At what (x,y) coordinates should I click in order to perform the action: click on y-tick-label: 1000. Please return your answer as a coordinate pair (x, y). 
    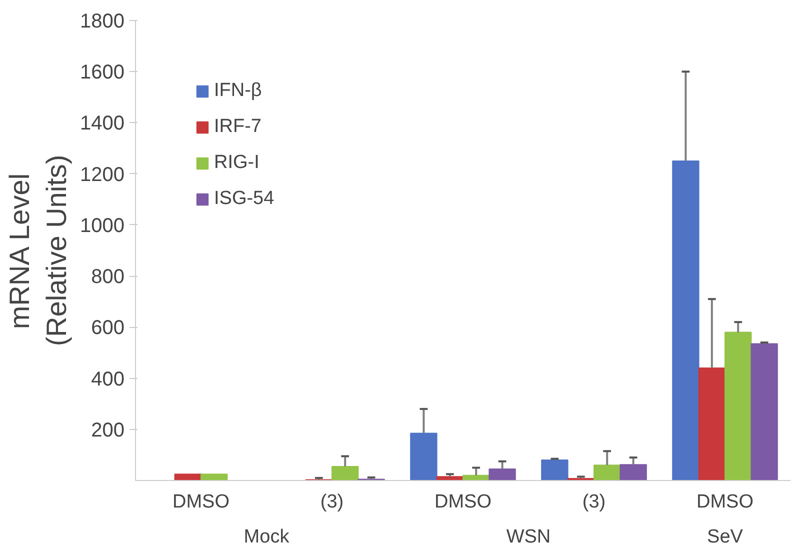
    Looking at the image, I should click on (102, 225).